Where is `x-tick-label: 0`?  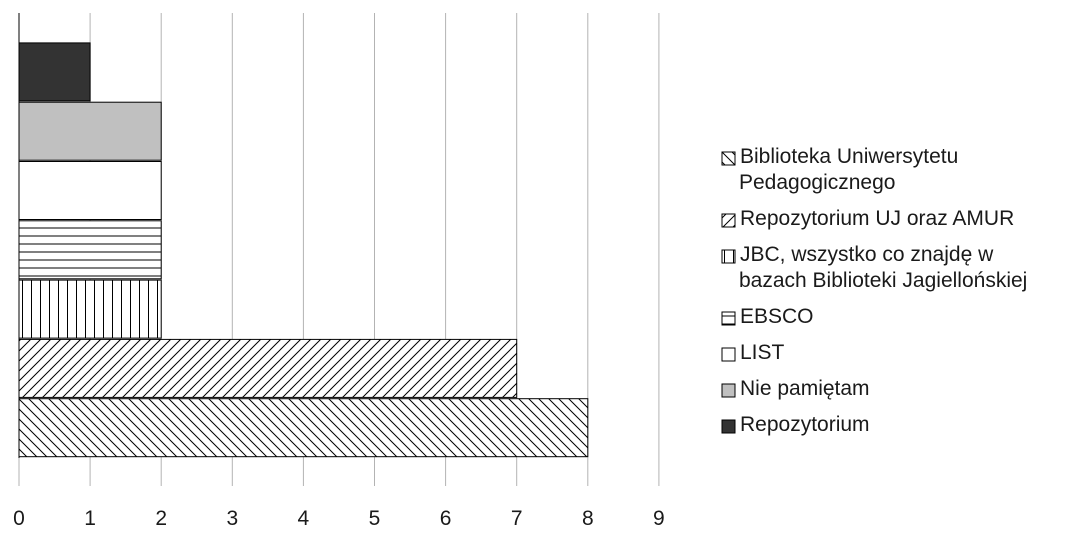 x-tick-label: 0 is located at coordinates (19, 518).